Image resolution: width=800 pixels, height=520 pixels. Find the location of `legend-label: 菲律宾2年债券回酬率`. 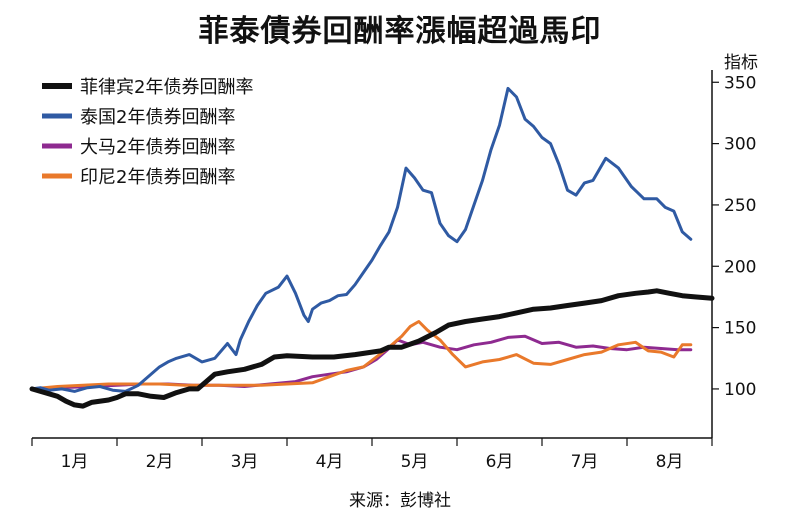

legend-label: 菲律宾2年债券回酬率 is located at coordinates (166, 87).